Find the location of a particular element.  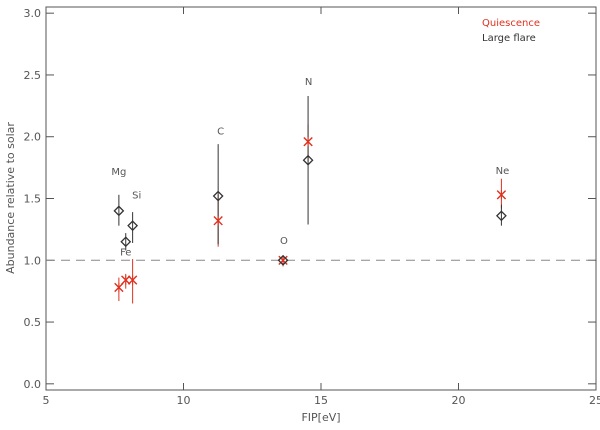

element-label: Si is located at coordinates (136, 196).